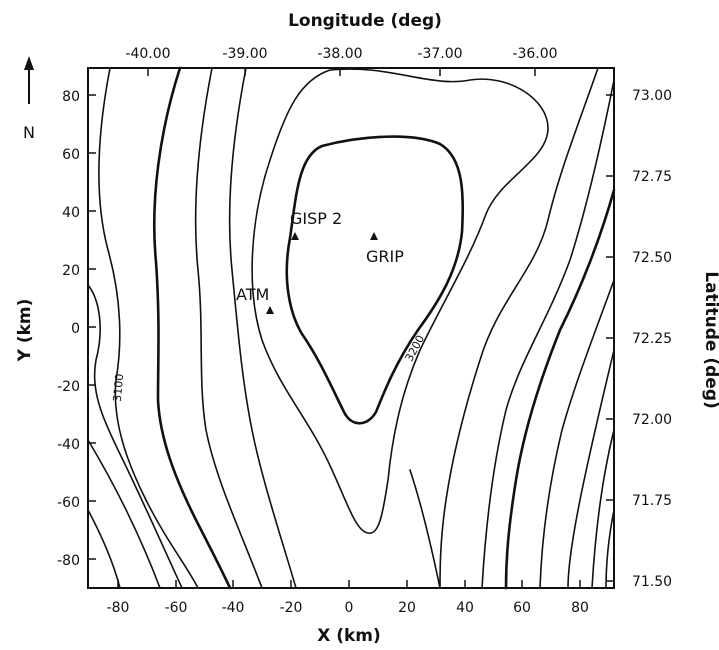 The height and width of the screenshot is (650, 719). I want to click on left-tick-label: -20, so click(68, 387).